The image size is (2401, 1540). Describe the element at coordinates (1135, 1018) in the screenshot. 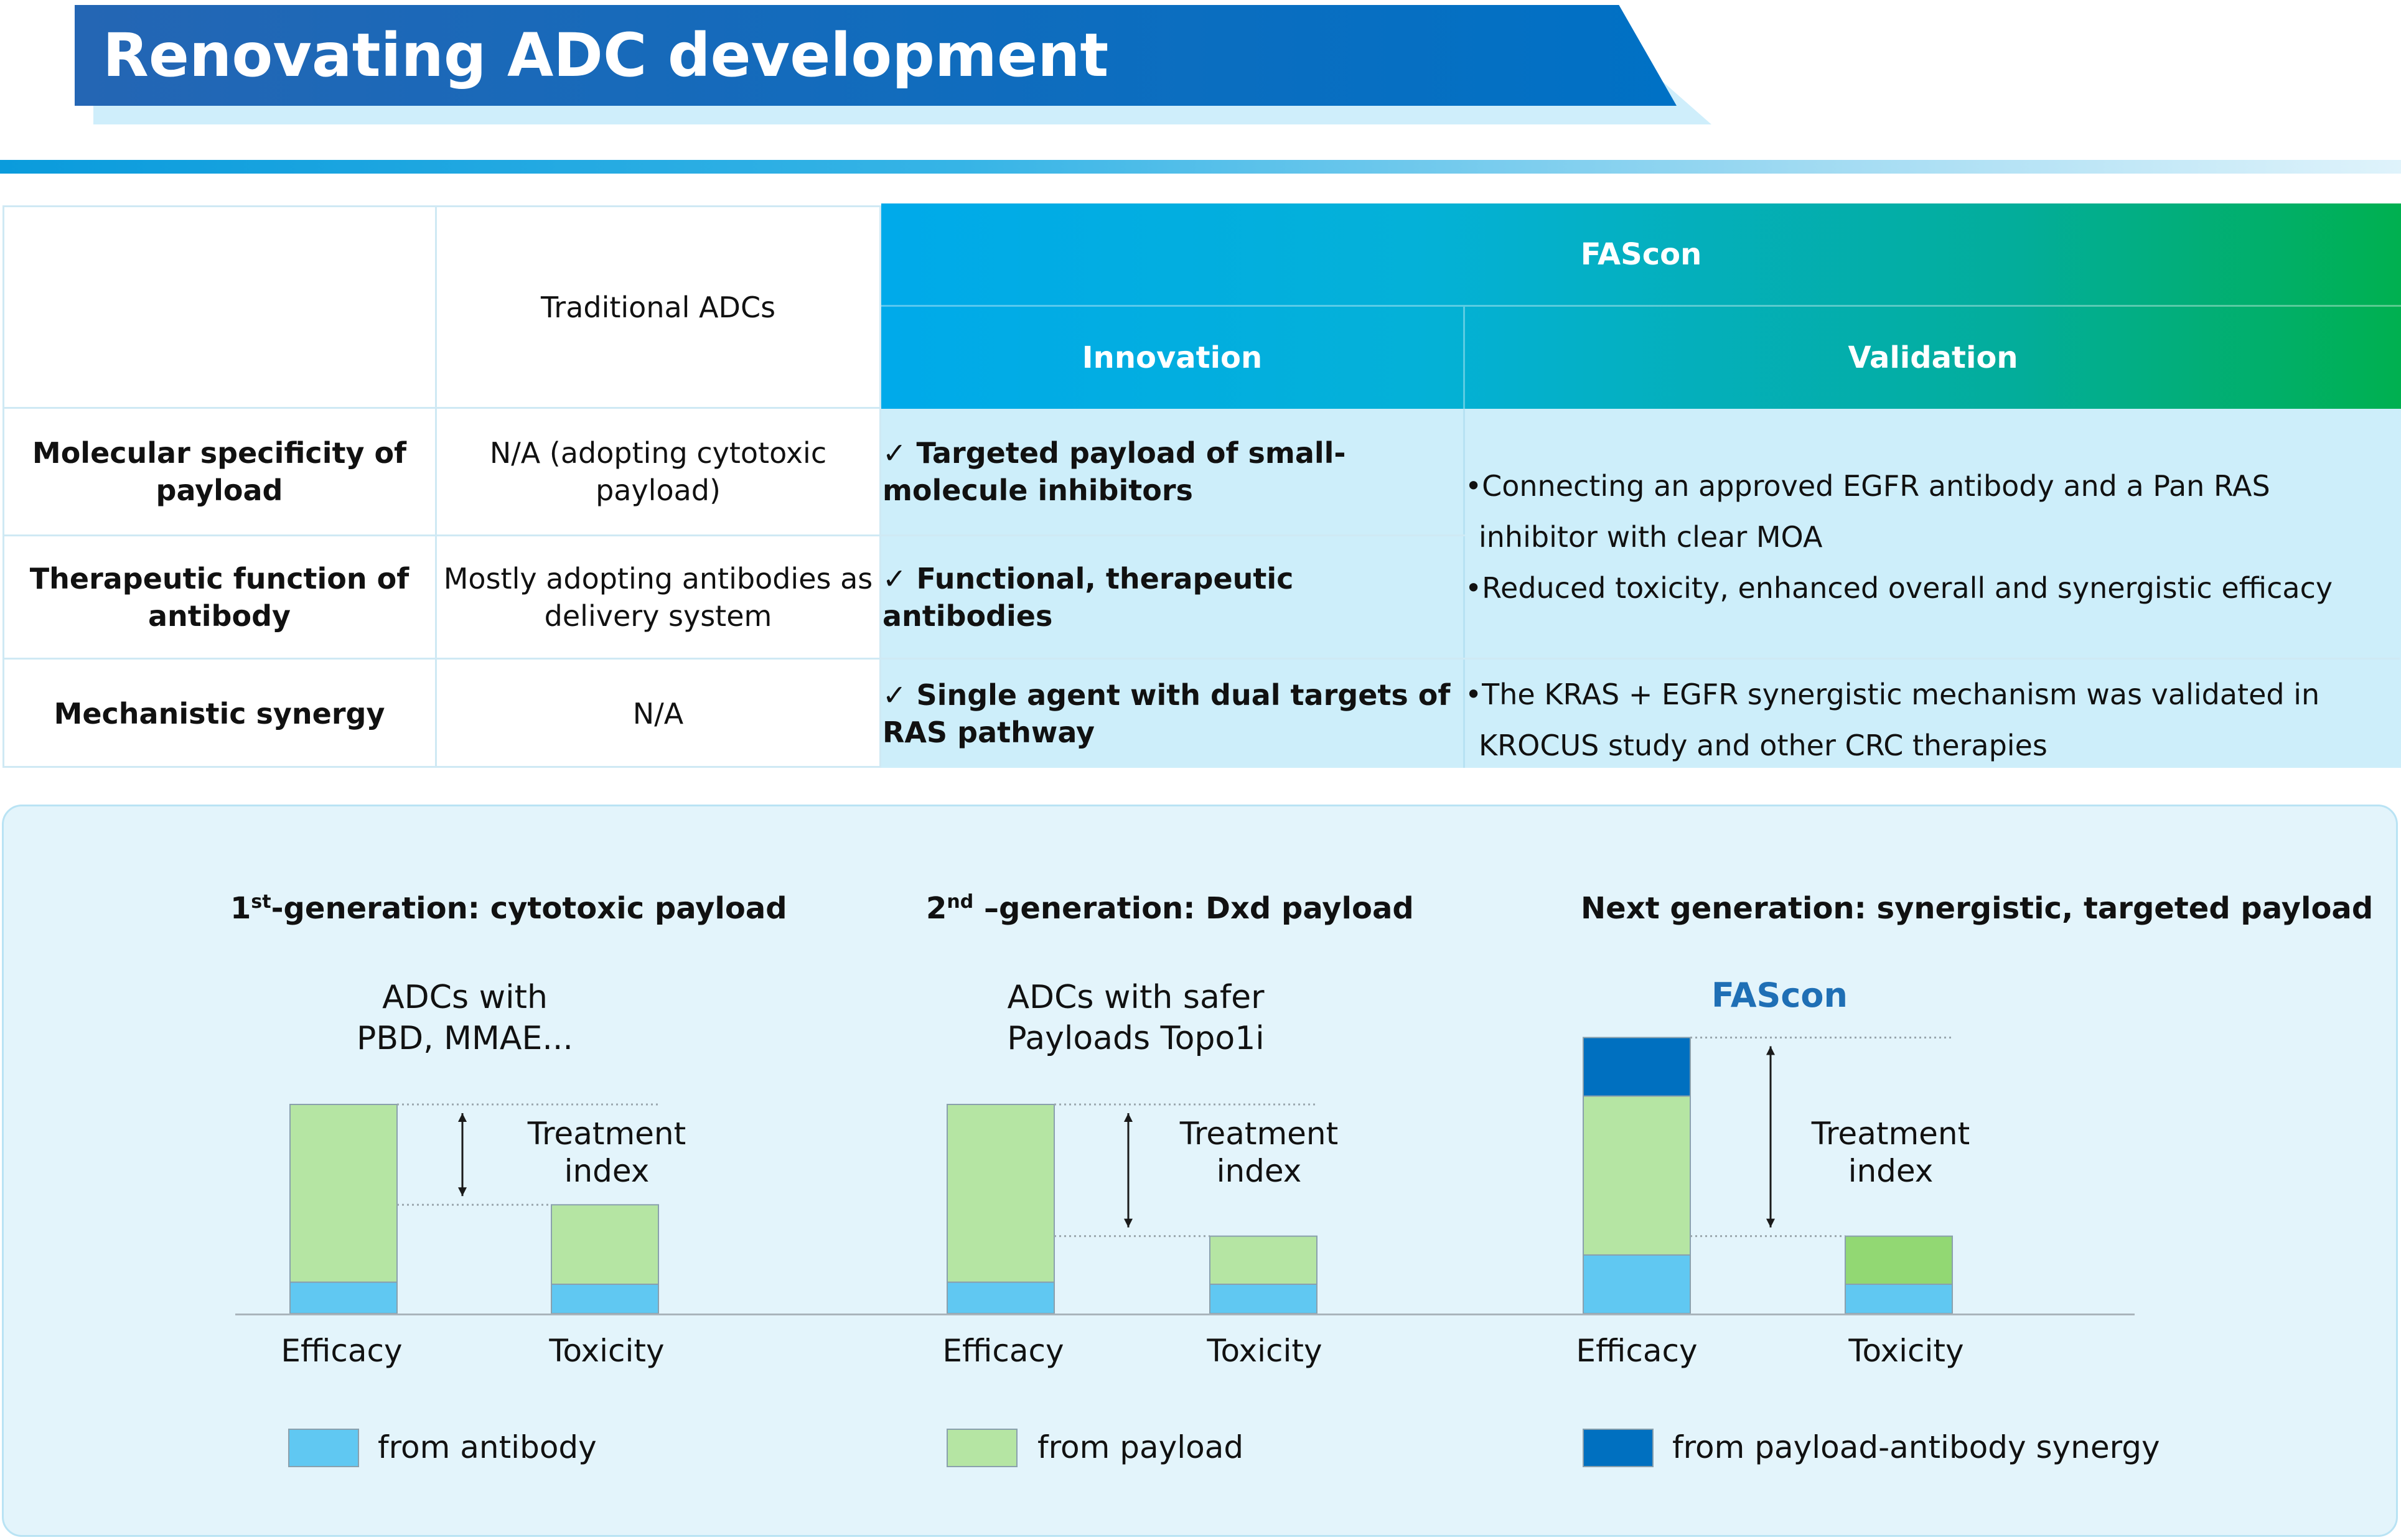

I see `gen2-subtitle: ADCs with safer Payloads Topo1i` at that location.